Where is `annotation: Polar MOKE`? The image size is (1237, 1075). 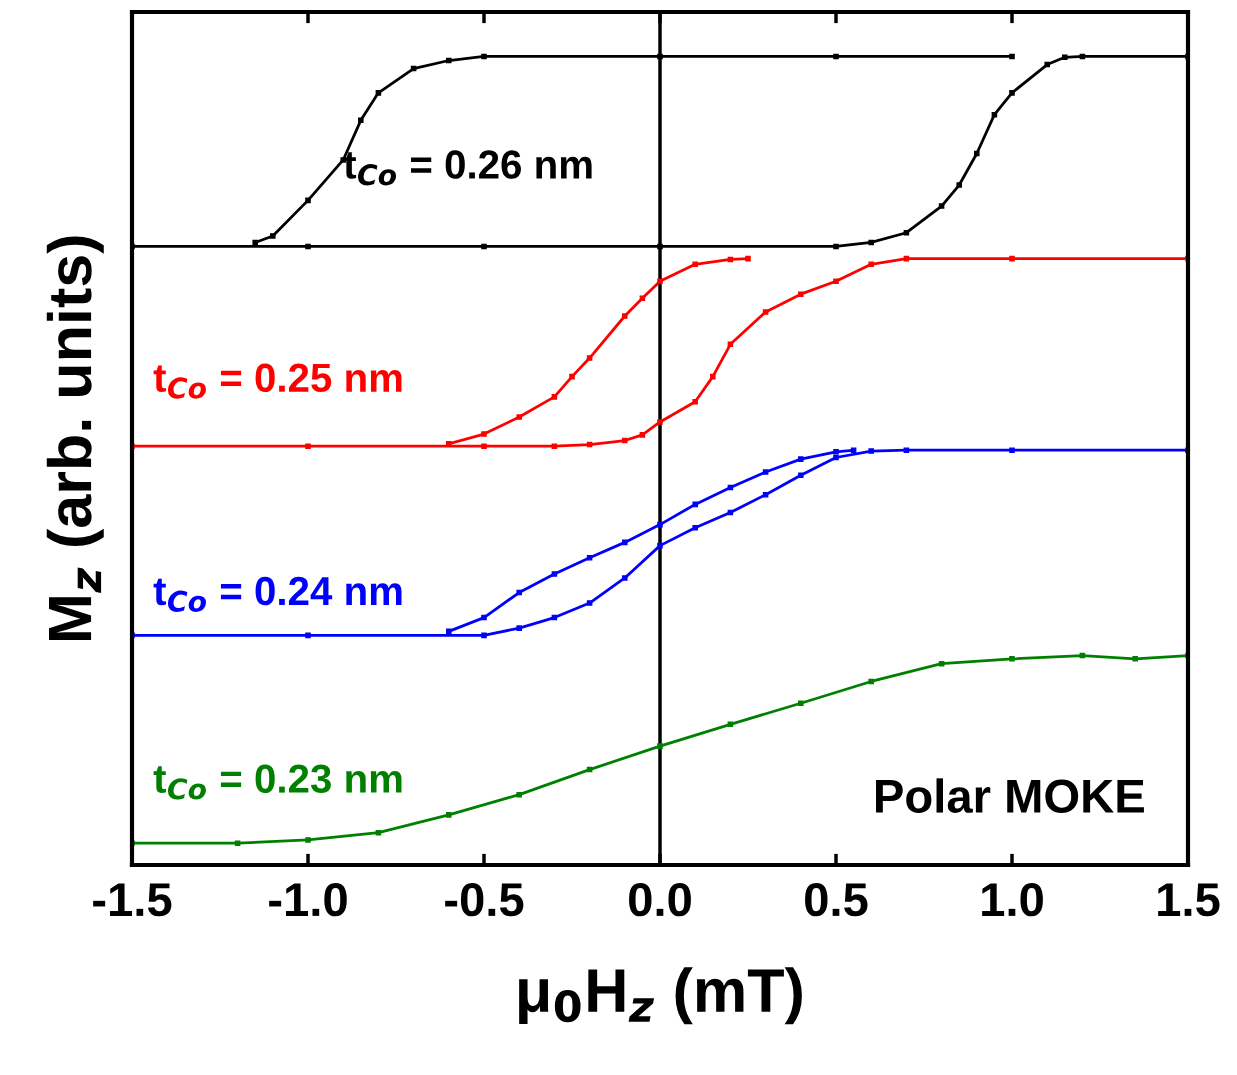
annotation: Polar MOKE is located at coordinates (1010, 796).